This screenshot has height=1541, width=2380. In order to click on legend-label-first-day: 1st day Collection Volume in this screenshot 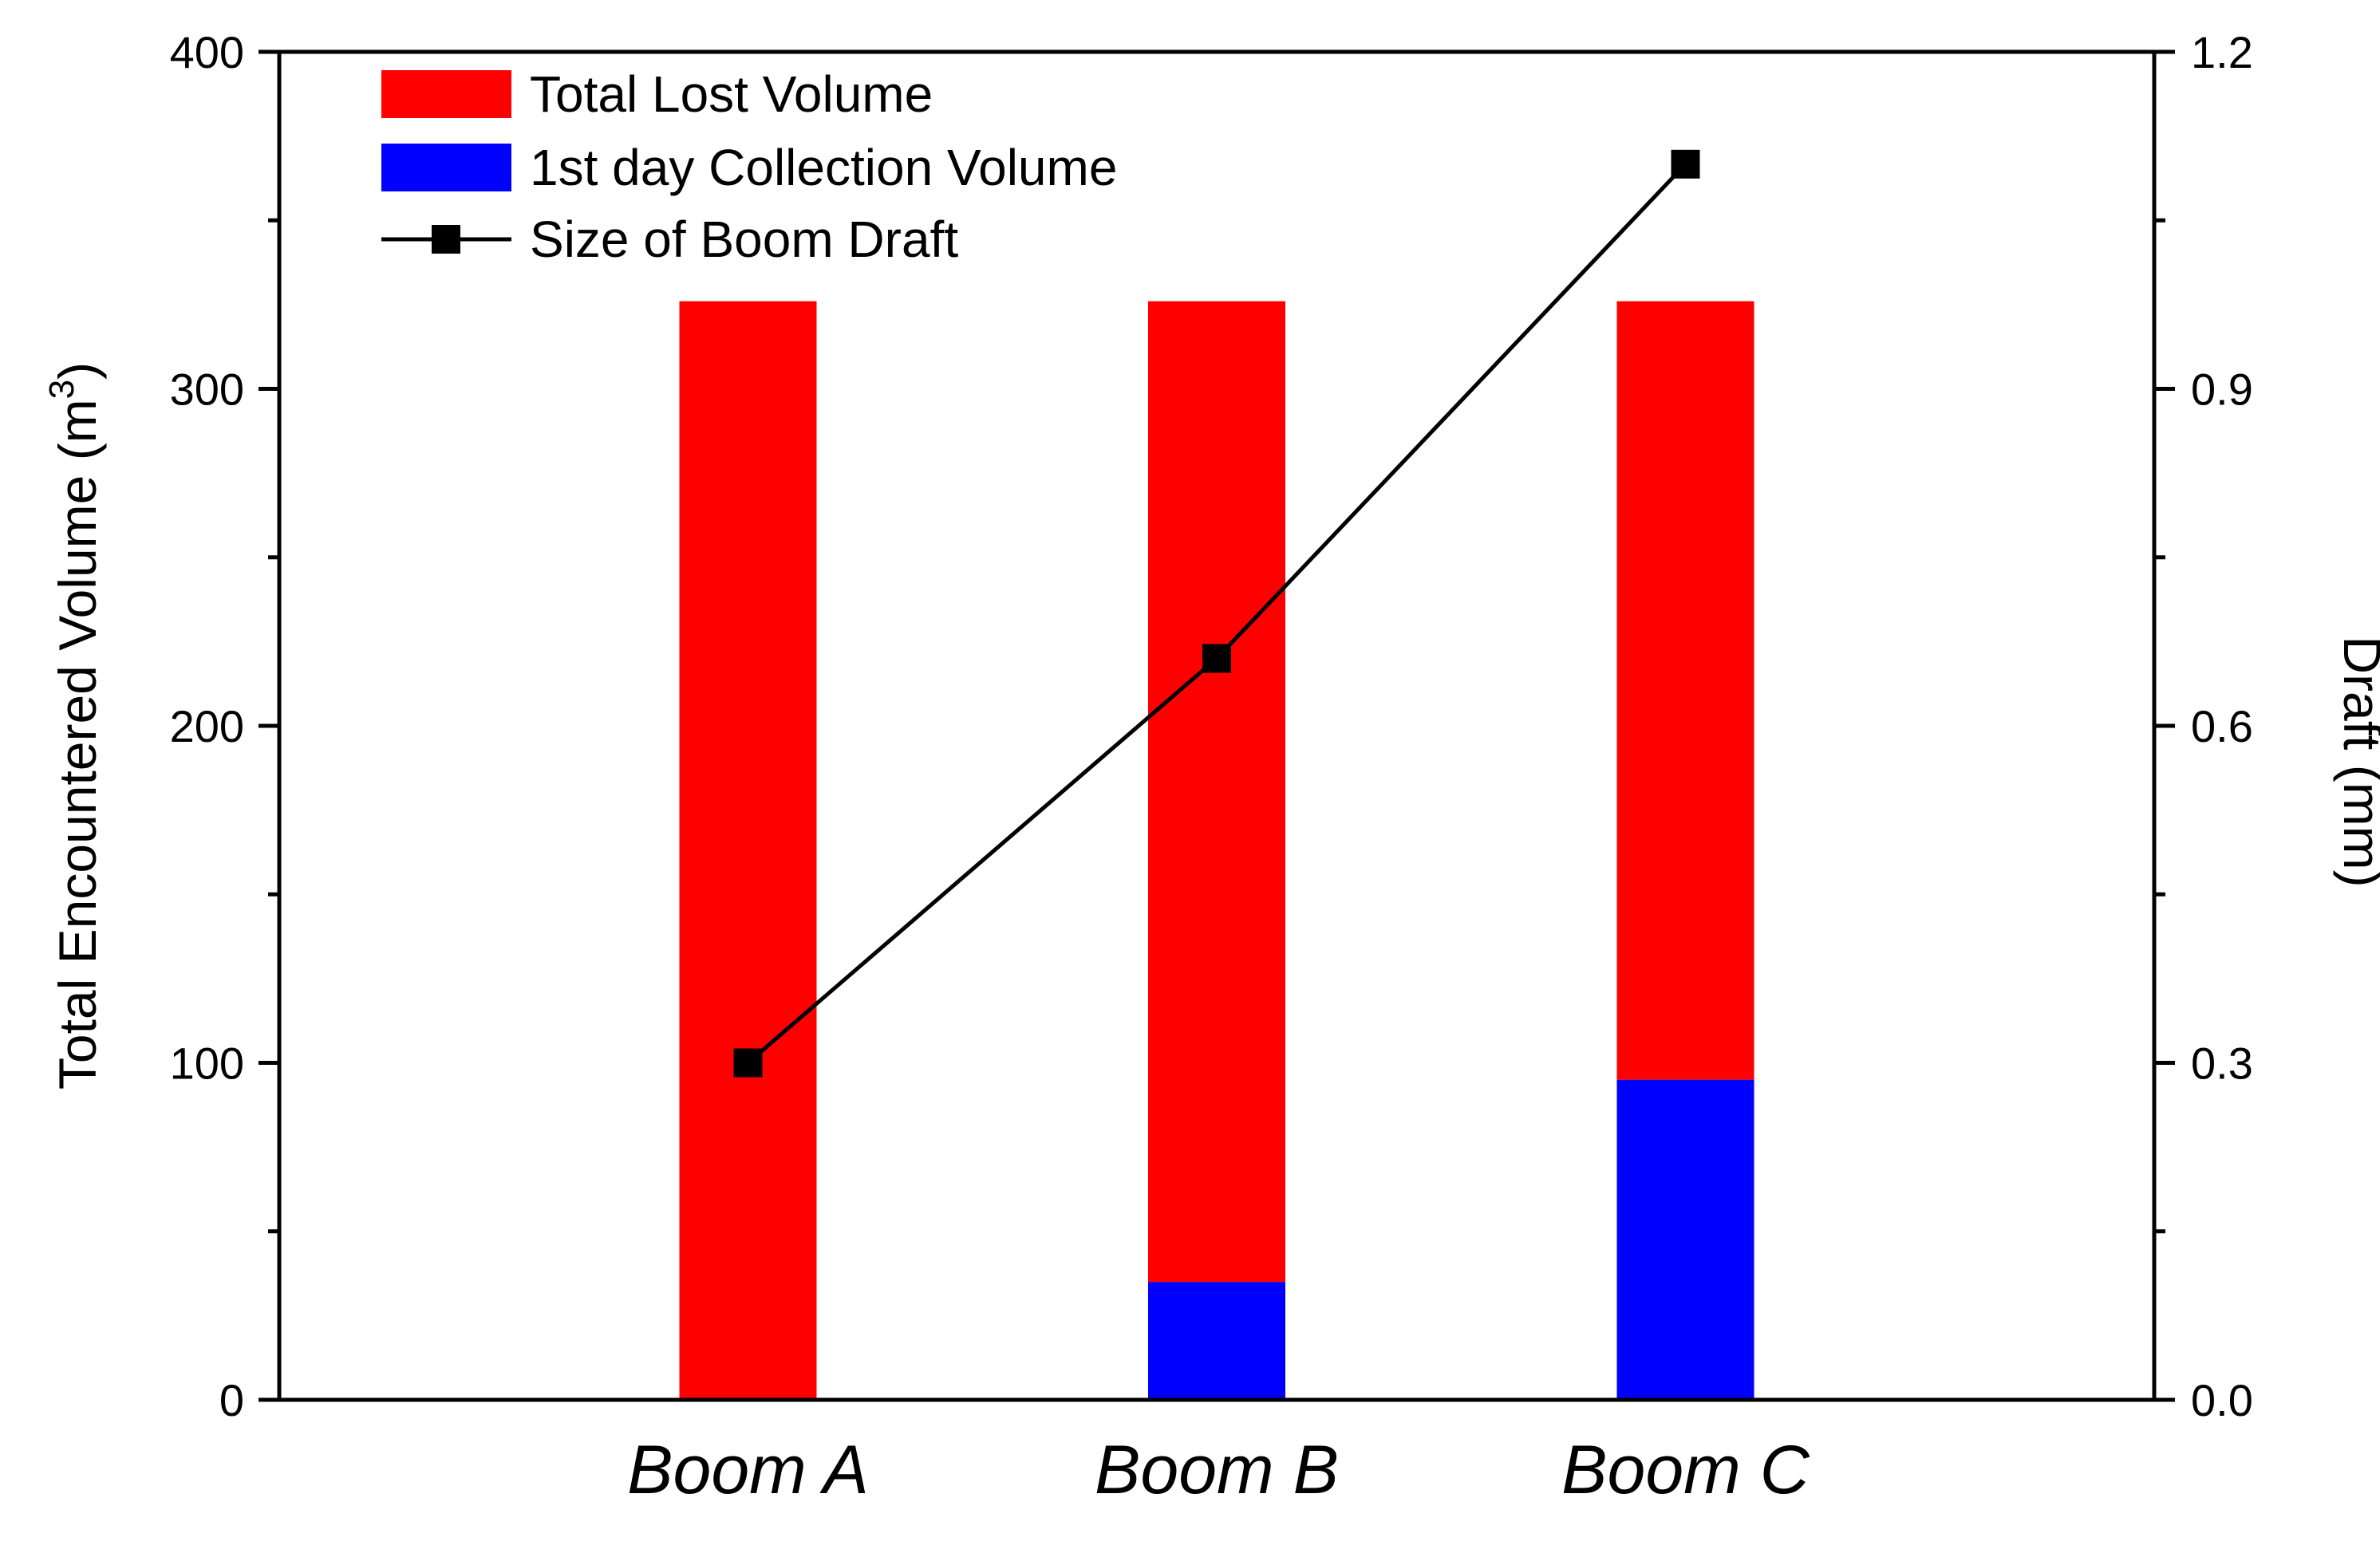, I will do `click(823, 167)`.